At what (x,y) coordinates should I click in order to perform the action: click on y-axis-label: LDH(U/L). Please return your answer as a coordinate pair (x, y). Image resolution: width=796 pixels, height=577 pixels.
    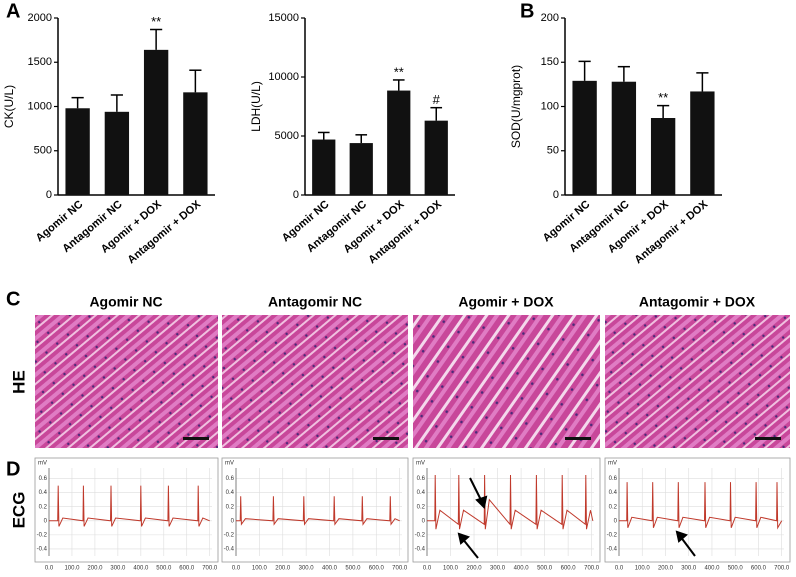
    Looking at the image, I should click on (256, 106).